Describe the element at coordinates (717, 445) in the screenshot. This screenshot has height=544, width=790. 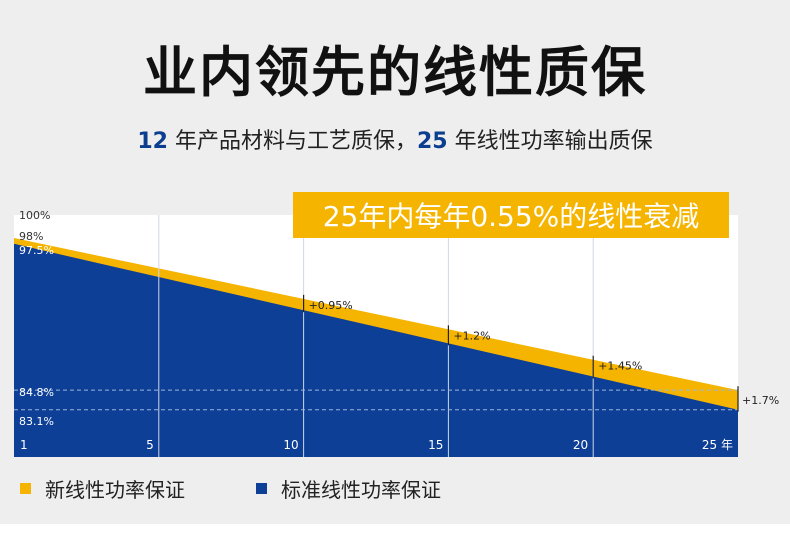
I see `x-tick-label: 25 年` at that location.